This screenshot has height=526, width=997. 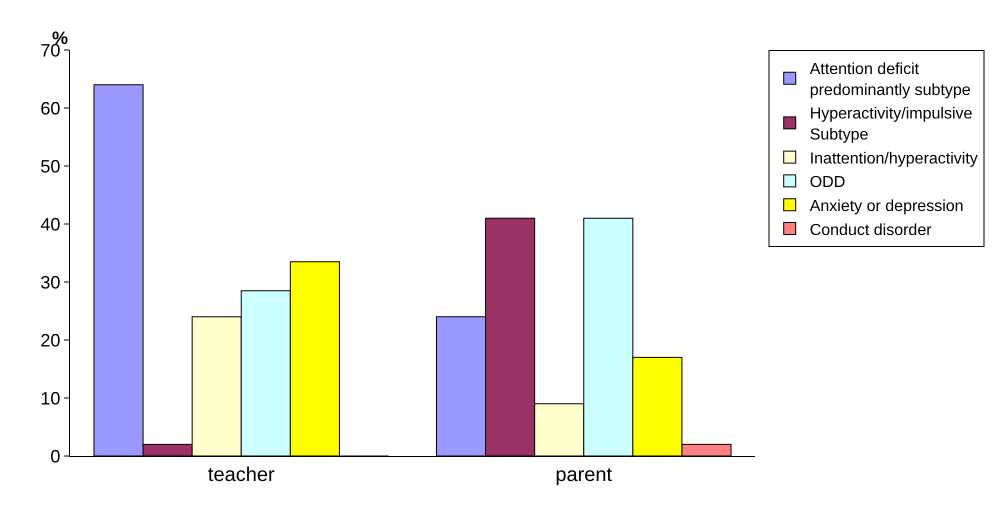 What do you see at coordinates (241, 475) in the screenshot?
I see `x-tick-label: teacher` at bounding box center [241, 475].